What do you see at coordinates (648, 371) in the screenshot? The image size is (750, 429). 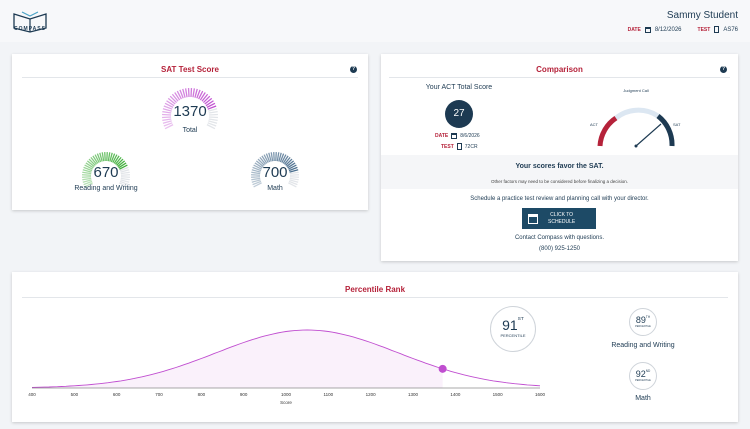 I see `math-percentile-suffix: ND` at bounding box center [648, 371].